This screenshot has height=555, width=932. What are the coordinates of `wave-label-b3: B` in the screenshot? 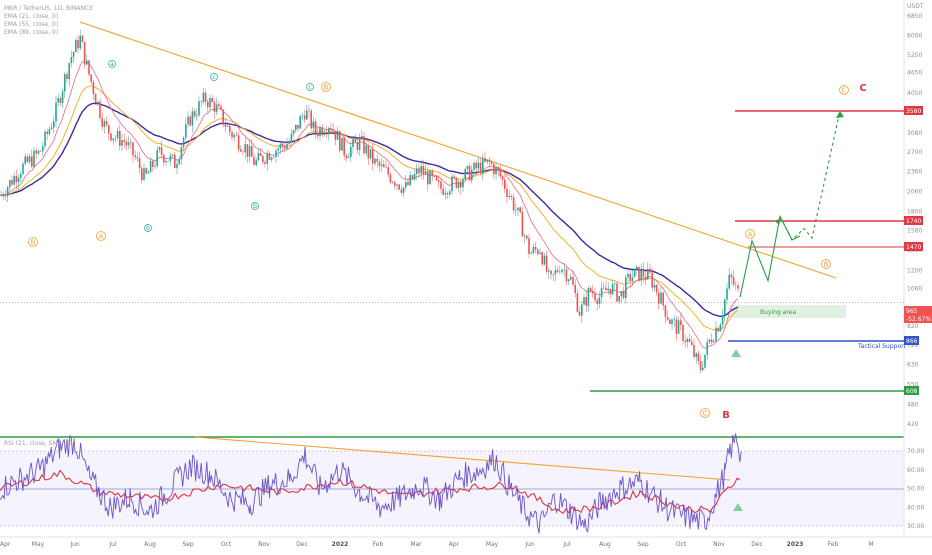 It's located at (826, 265).